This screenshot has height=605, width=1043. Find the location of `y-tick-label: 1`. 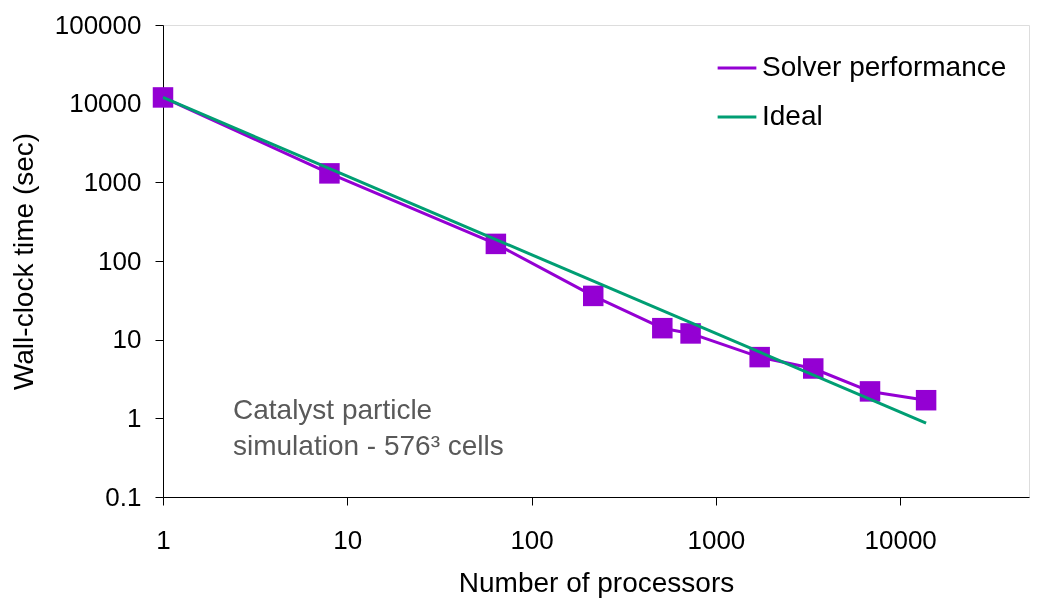

y-tick-label: 1 is located at coordinates (134, 417).